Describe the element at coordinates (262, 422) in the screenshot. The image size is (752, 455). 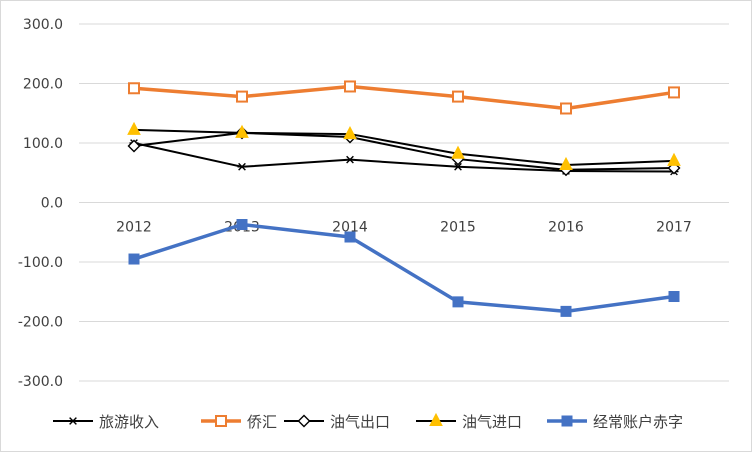
I see `legend-label: 侨汇` at that location.